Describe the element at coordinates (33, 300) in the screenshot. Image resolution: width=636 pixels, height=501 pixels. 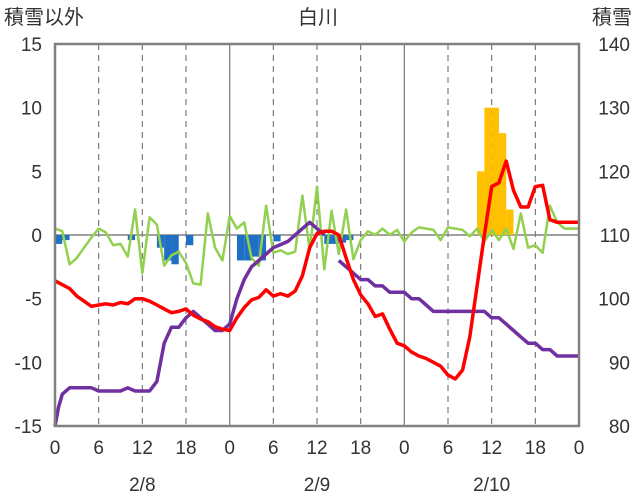
I see `y-left-tick-label: -5` at that location.